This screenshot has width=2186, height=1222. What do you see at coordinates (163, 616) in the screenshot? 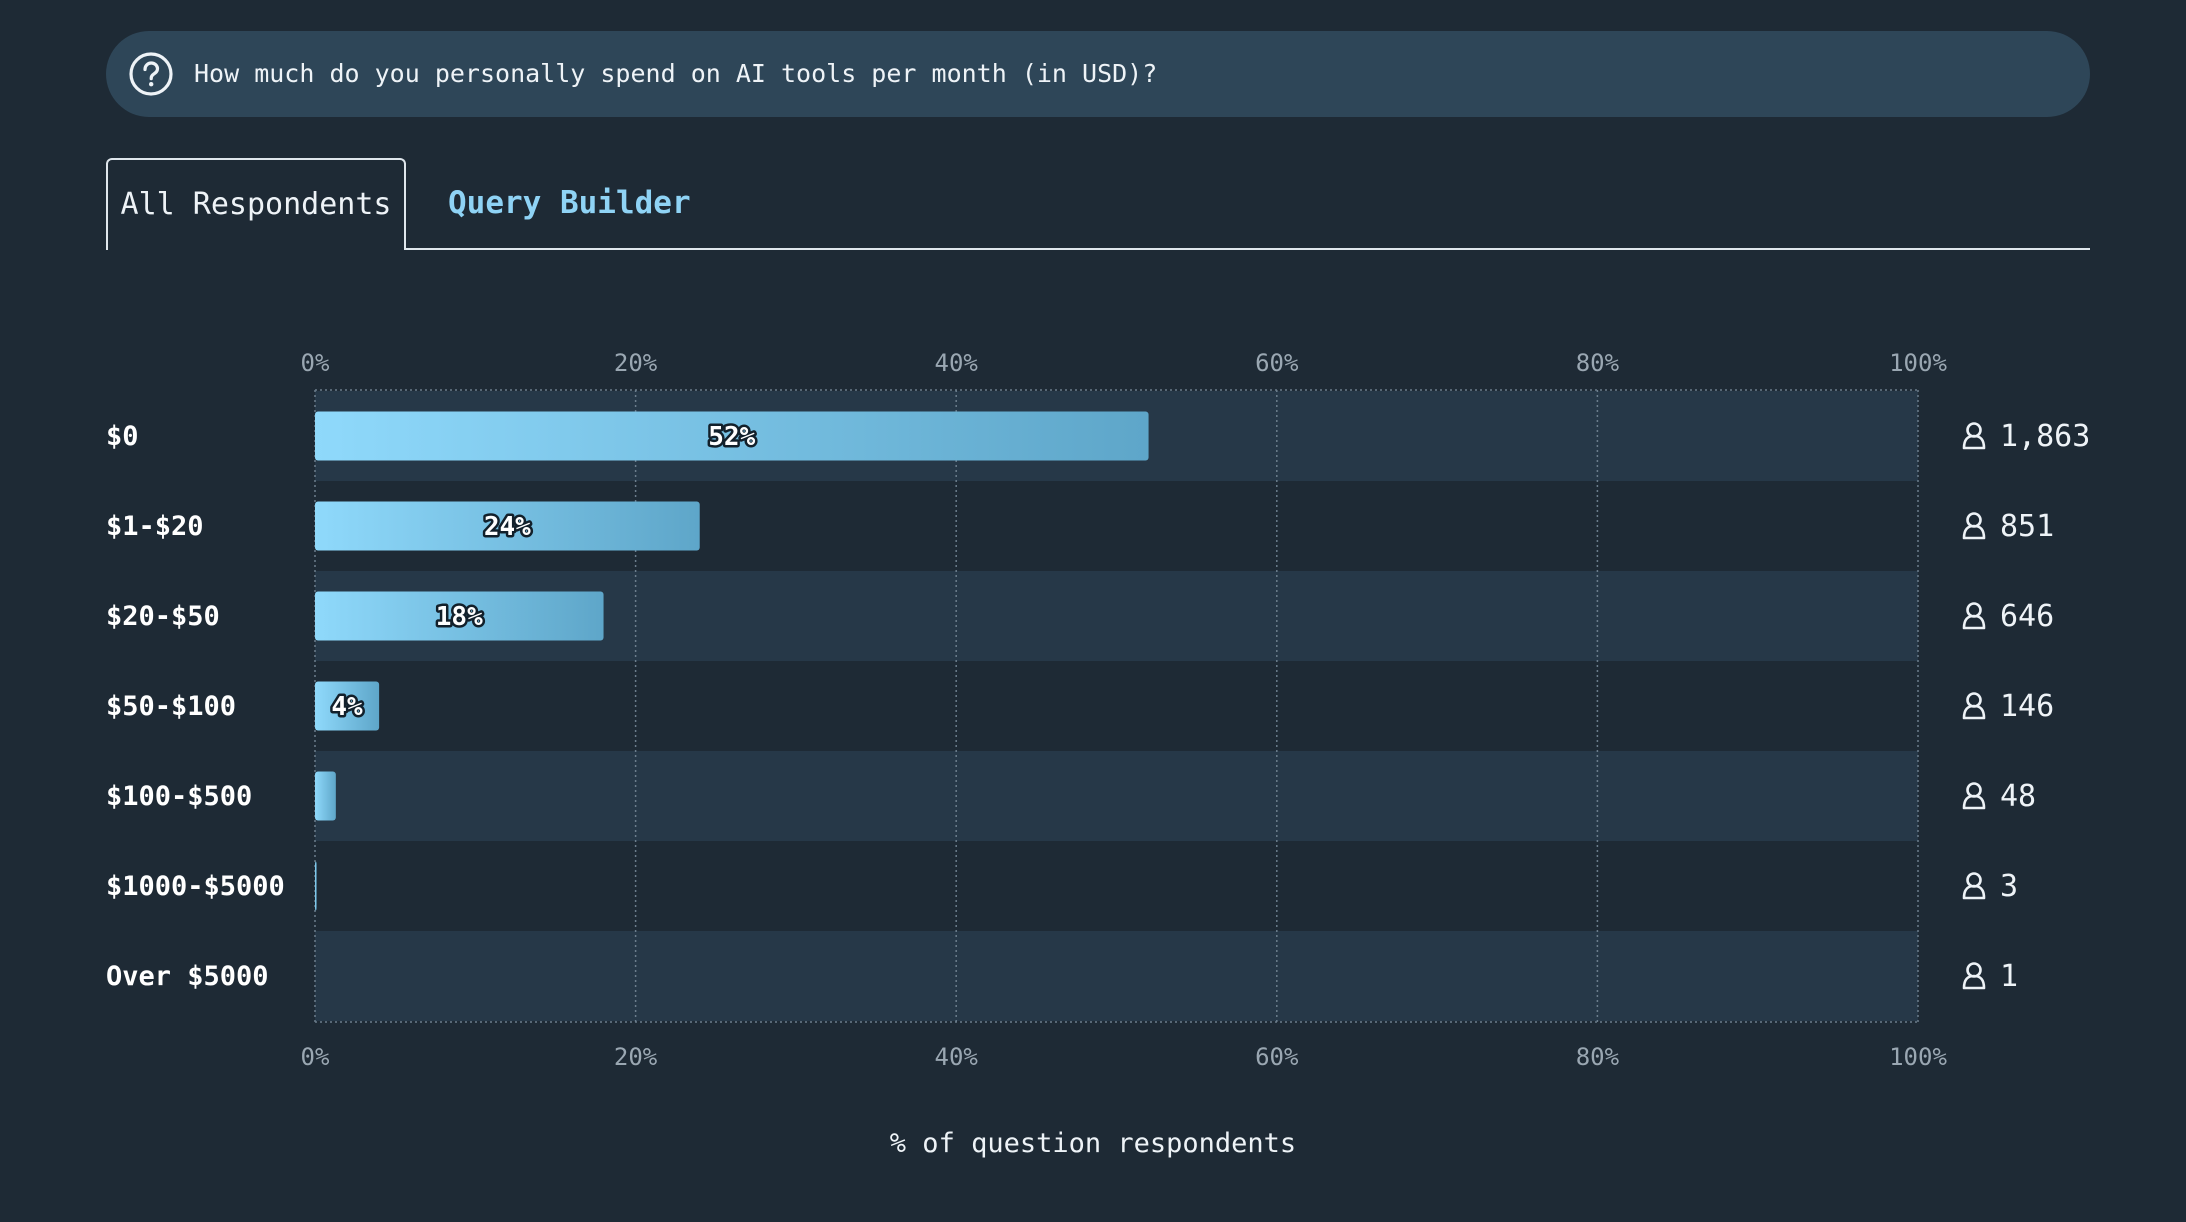
I see `category-label: $20-$50` at bounding box center [163, 616].